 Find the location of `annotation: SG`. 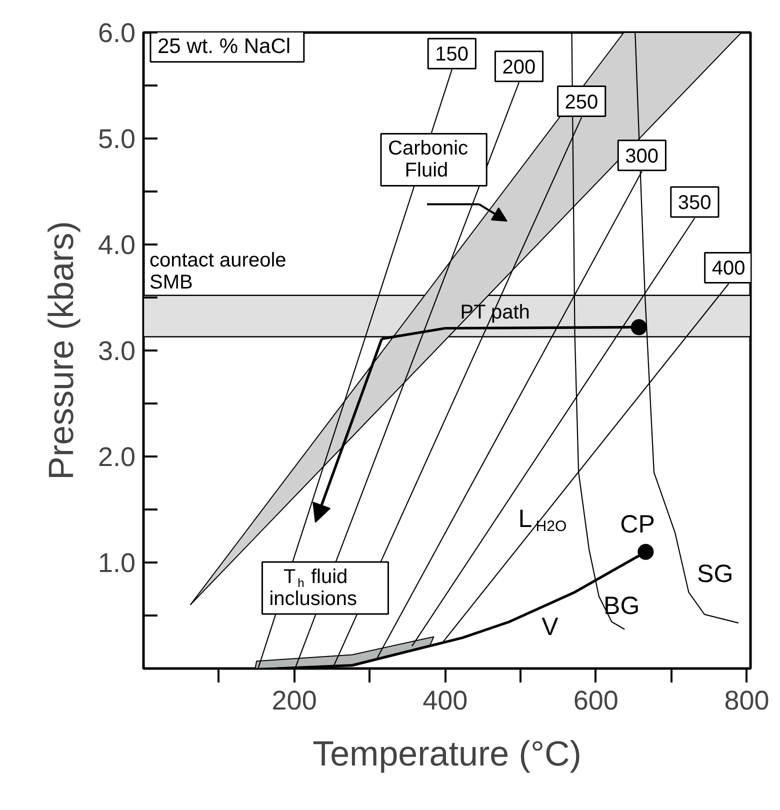

annotation: SG is located at coordinates (715, 574).